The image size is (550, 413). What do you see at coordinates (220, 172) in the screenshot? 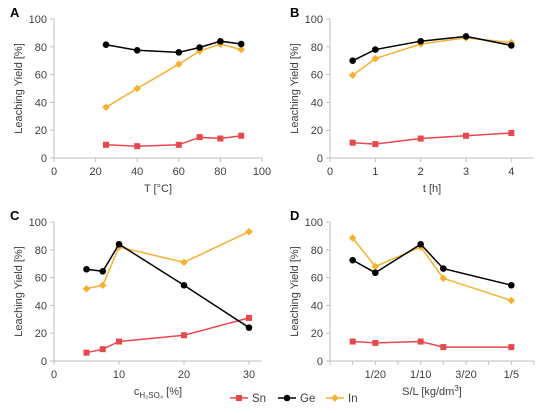
I see `x-tick-label: 80` at bounding box center [220, 172].